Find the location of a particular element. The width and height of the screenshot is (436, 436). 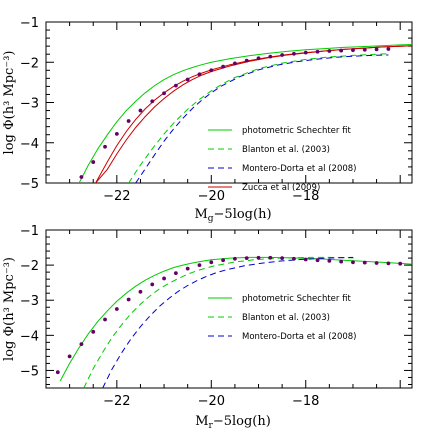

x-axis-label: Mg−5log(h) is located at coordinates (232, 215).